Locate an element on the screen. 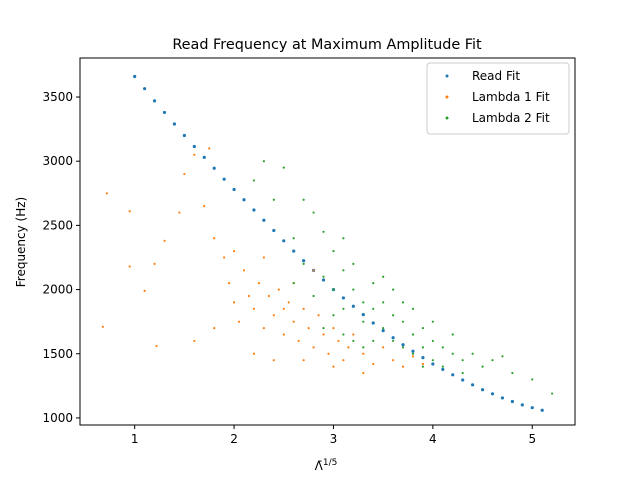 The width and height of the screenshot is (640, 484). x-label-sup: 1/5 is located at coordinates (330, 463).